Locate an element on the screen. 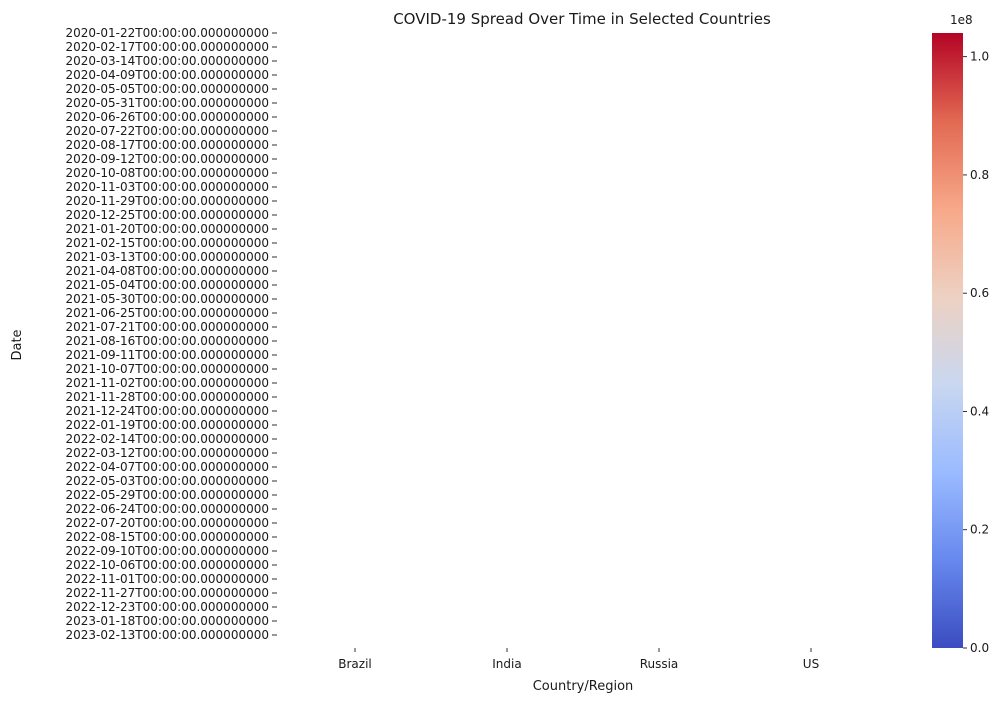  y-tick-label: 2023-01-18T00:00:00.000000000 is located at coordinates (168, 621).